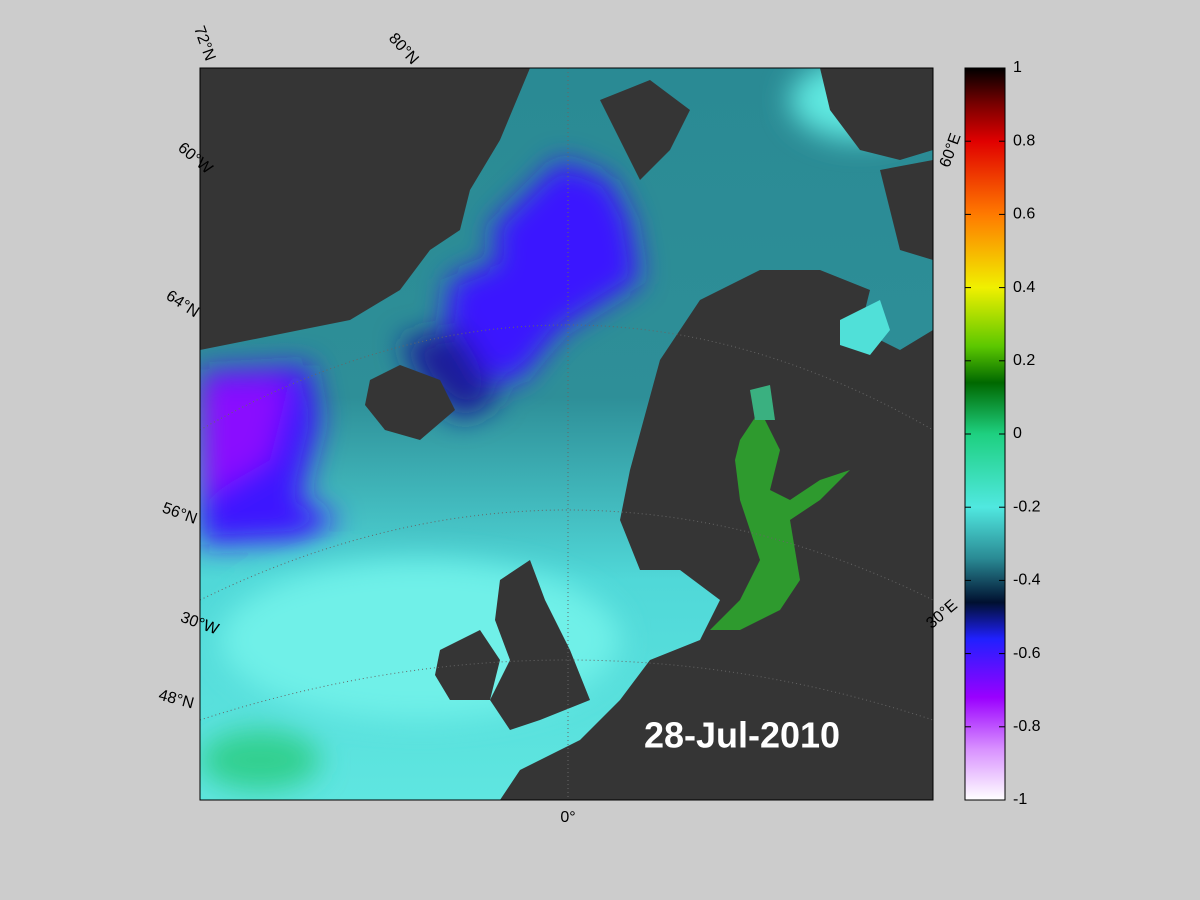 Image resolution: width=1200 pixels, height=900 pixels. What do you see at coordinates (182, 304) in the screenshot?
I see `grid-label: 64°N` at bounding box center [182, 304].